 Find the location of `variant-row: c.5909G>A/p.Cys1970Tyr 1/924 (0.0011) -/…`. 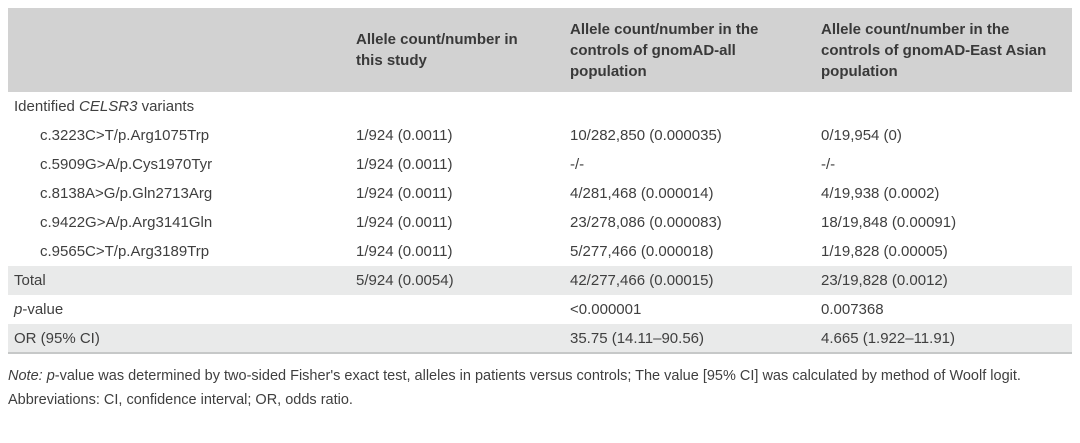

variant-row: c.5909G>A/p.Cys1970Tyr 1/924 (0.0011) -/… is located at coordinates (540, 164).